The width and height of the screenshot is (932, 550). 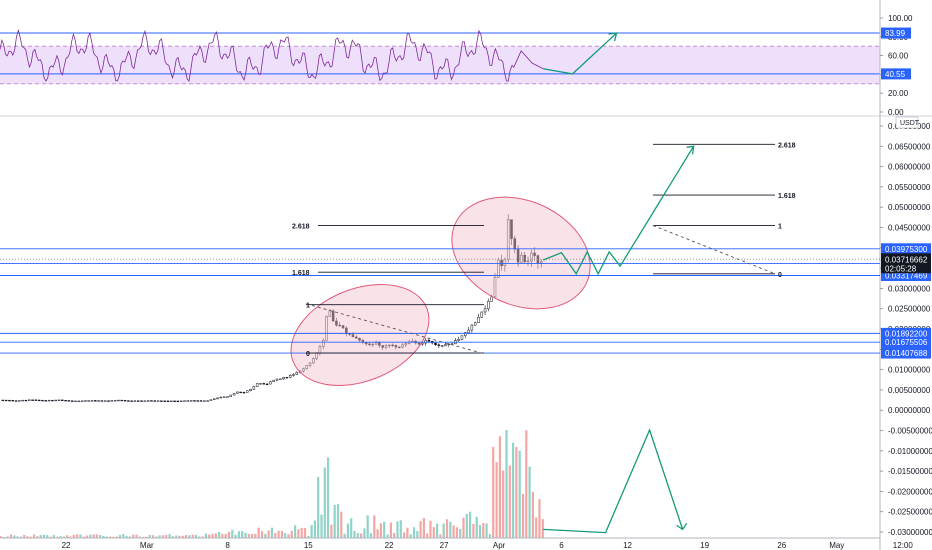 What do you see at coordinates (781, 545) in the screenshot?
I see `time-axis-label: 26` at bounding box center [781, 545].